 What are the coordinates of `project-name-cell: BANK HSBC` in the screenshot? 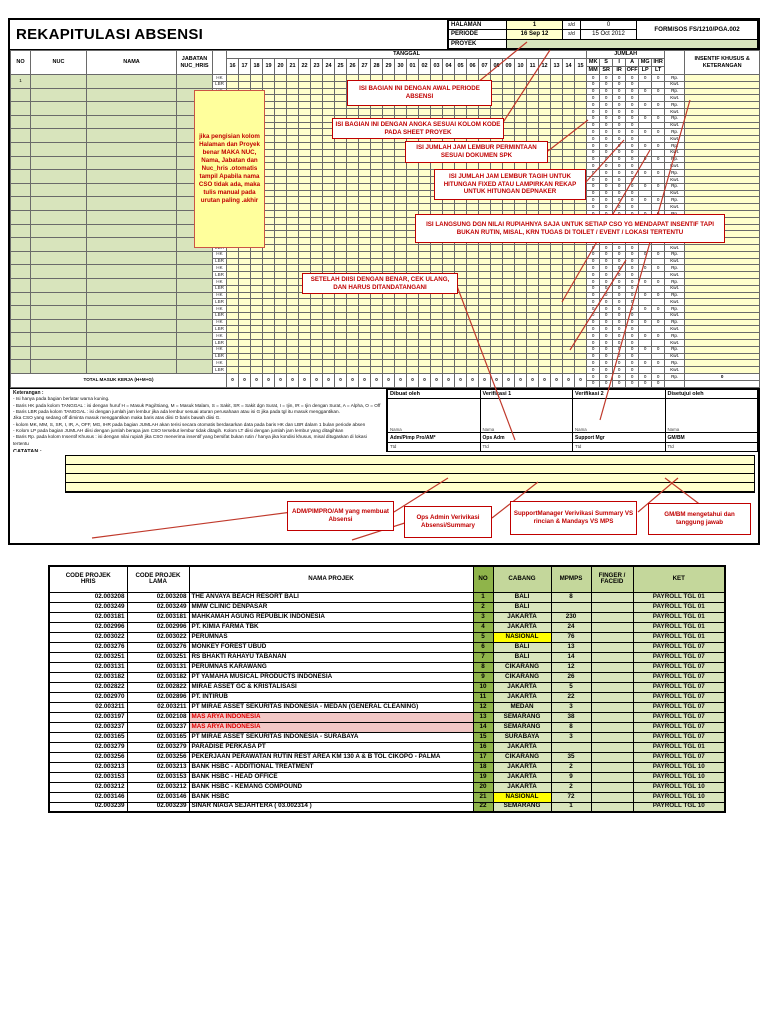 It's located at (331, 797).